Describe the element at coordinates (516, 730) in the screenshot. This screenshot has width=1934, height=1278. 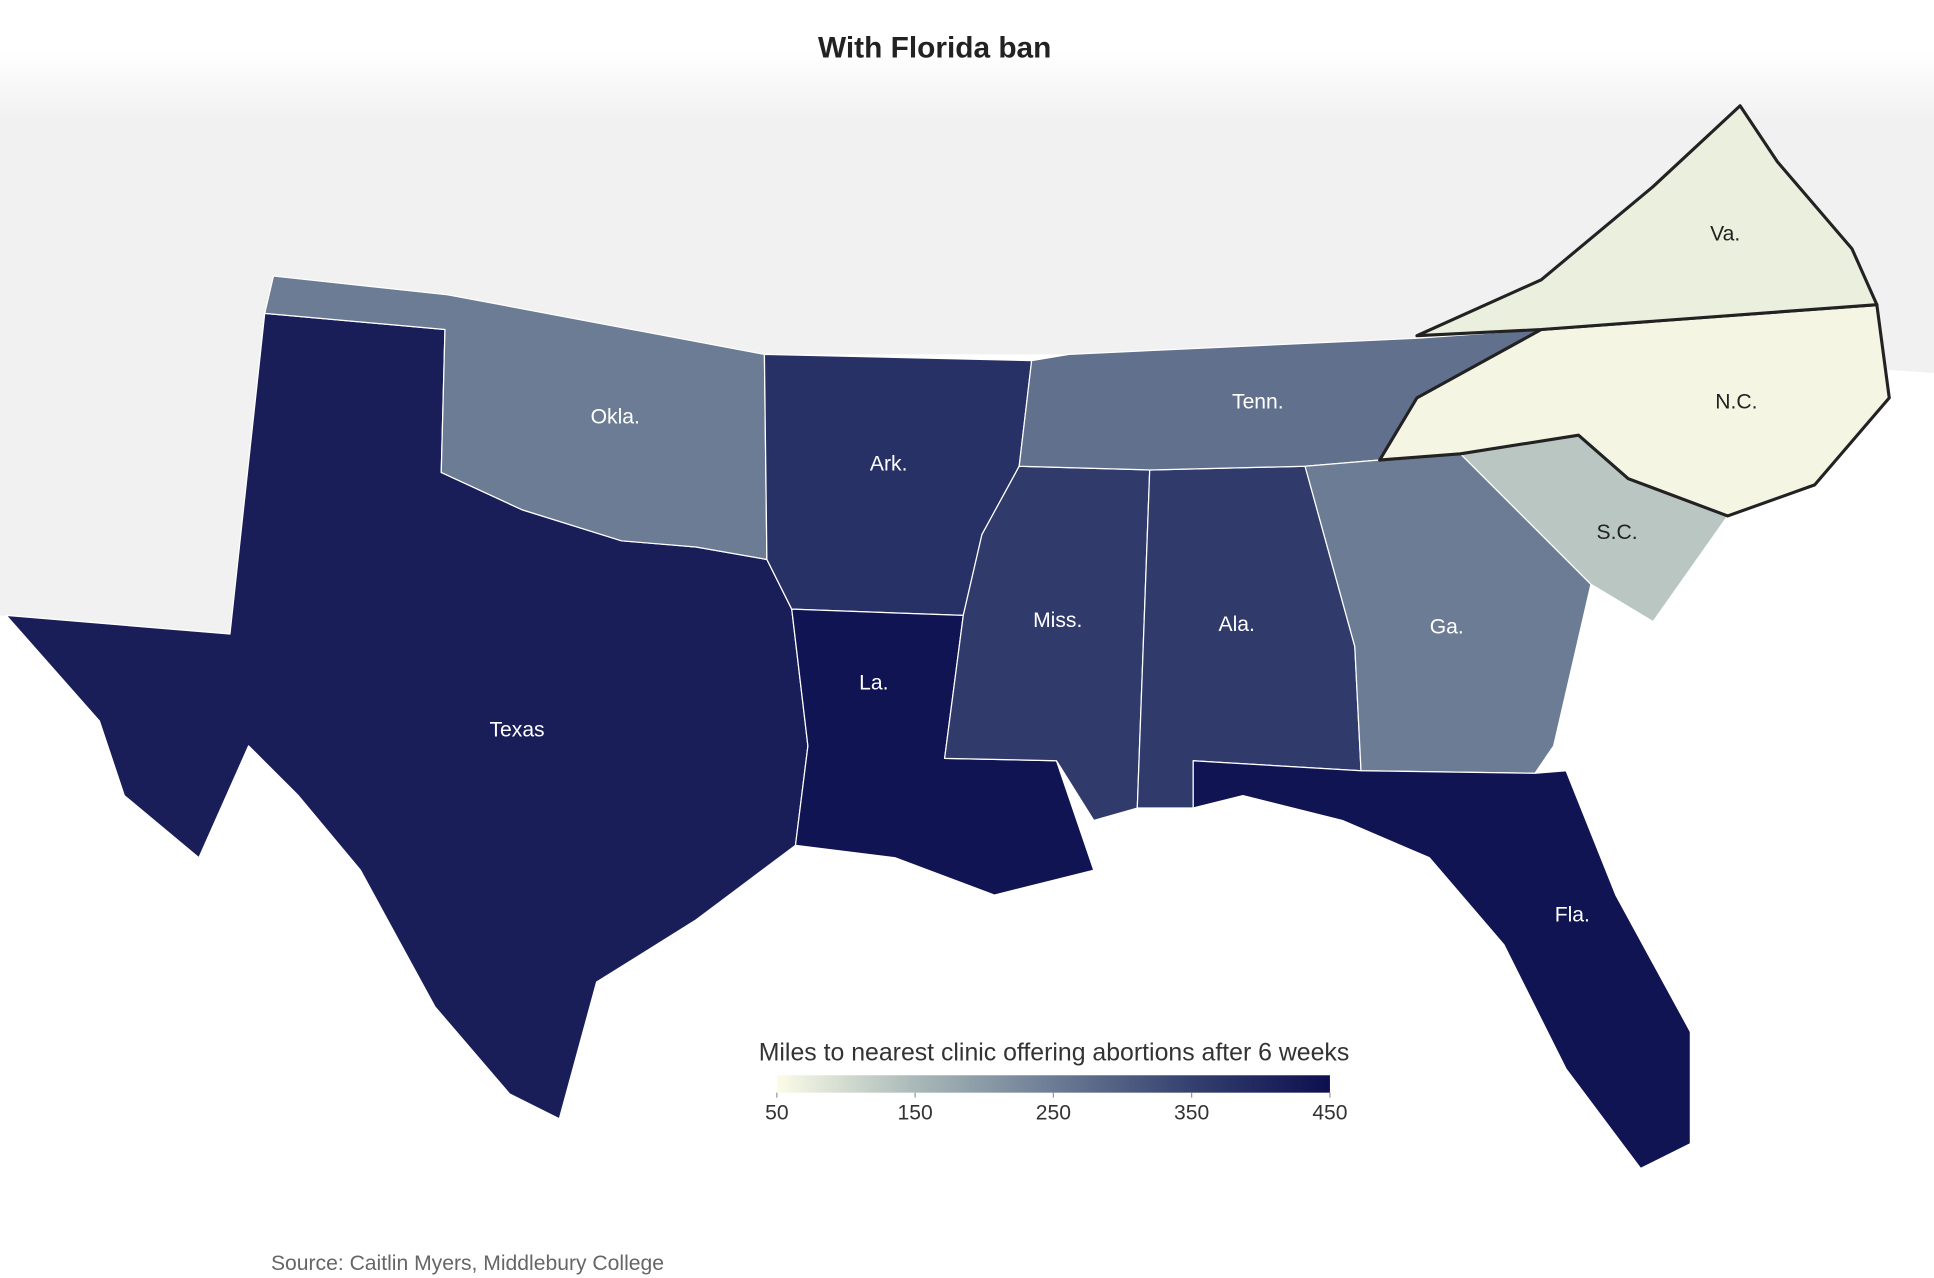
I see `state-label: Texas` at that location.